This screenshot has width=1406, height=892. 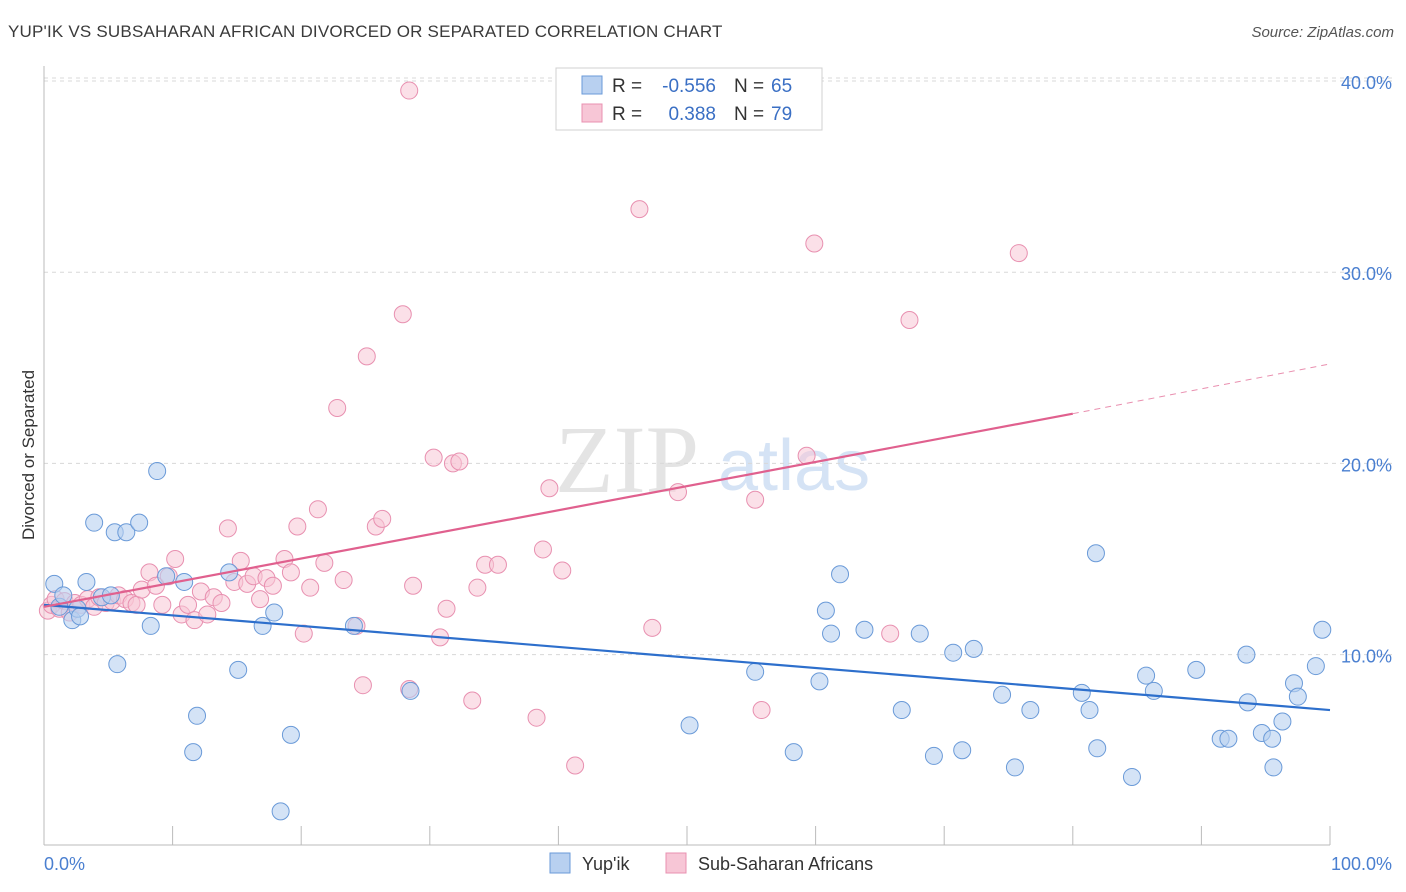 I want to click on bottom-legend: Yup'ik Sub-Saharan Africans, so click(x=711, y=863).